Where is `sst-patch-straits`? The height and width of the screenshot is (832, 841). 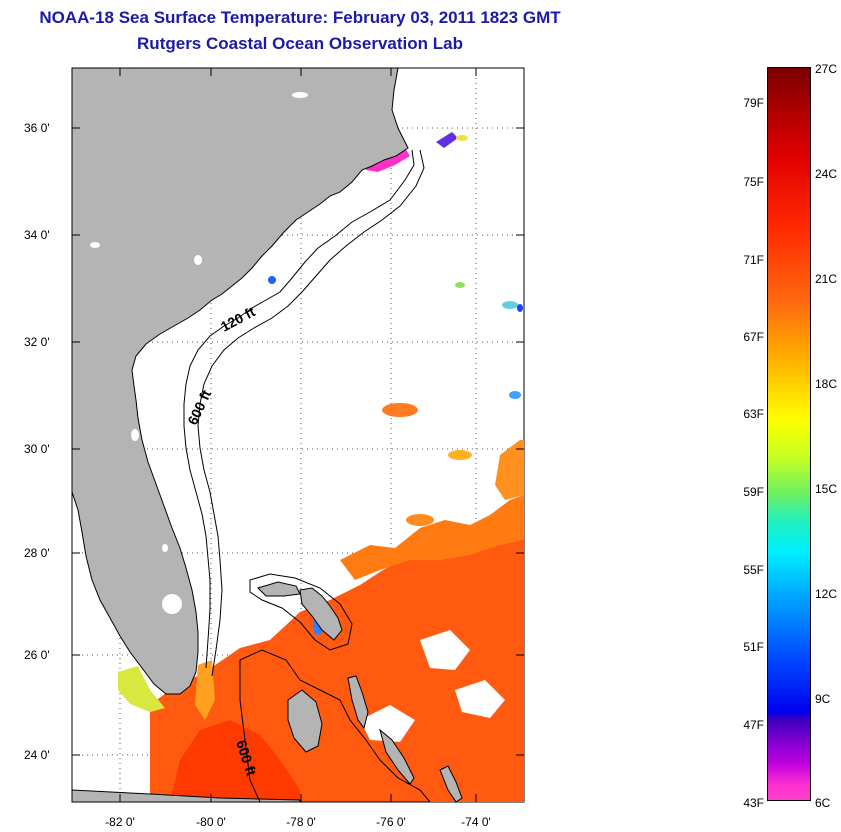
sst-patch-straits is located at coordinates (205, 690).